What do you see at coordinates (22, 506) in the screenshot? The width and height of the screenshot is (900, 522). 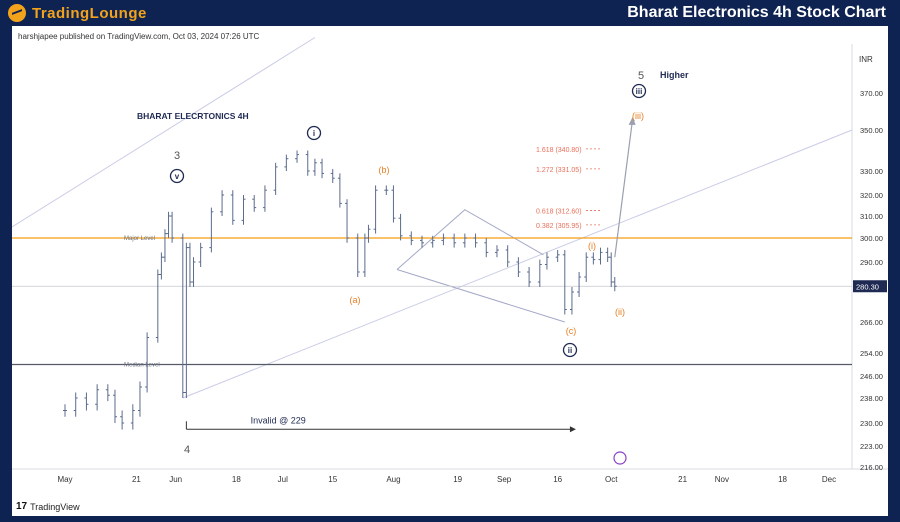 I see `tradingview-logo-icon: 17` at bounding box center [22, 506].